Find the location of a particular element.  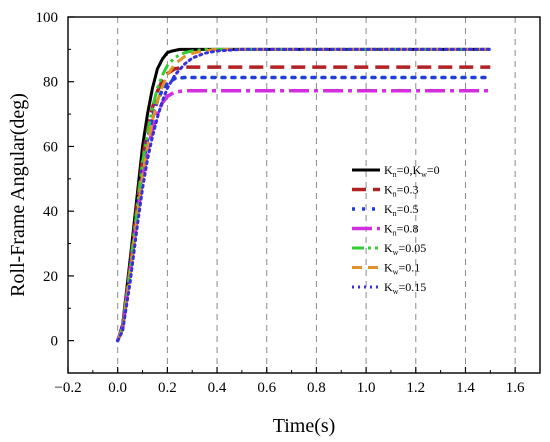

x-tick-label: 0.0 is located at coordinates (117, 388).